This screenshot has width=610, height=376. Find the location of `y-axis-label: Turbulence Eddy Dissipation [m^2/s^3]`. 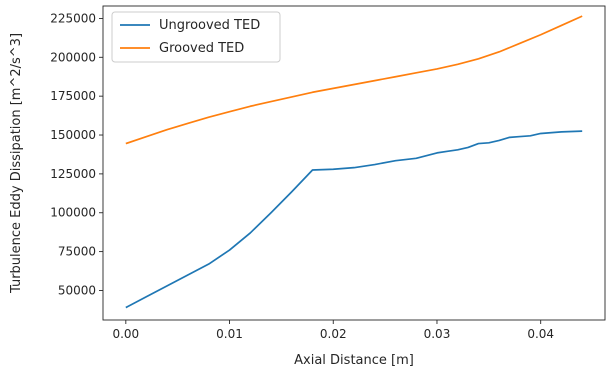

y-axis-label: Turbulence Eddy Dissipation [m^2/s^3] is located at coordinates (16, 163).